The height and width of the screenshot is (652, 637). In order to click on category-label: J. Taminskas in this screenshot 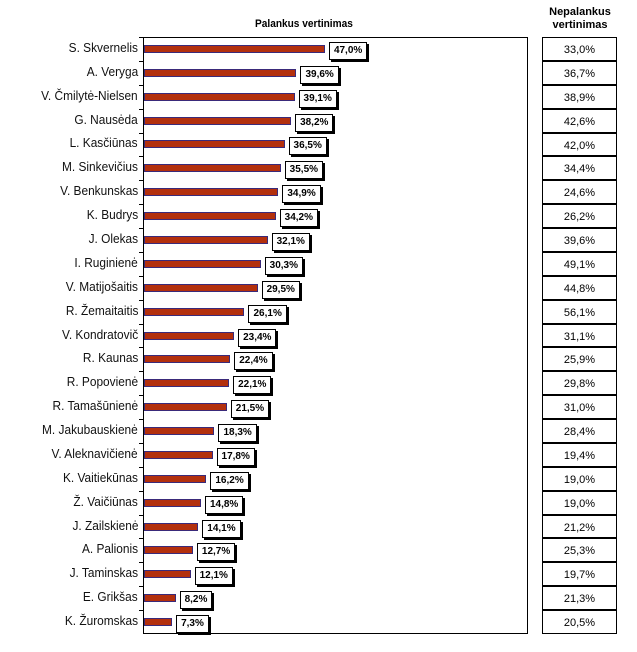, I will do `click(103, 573)`.